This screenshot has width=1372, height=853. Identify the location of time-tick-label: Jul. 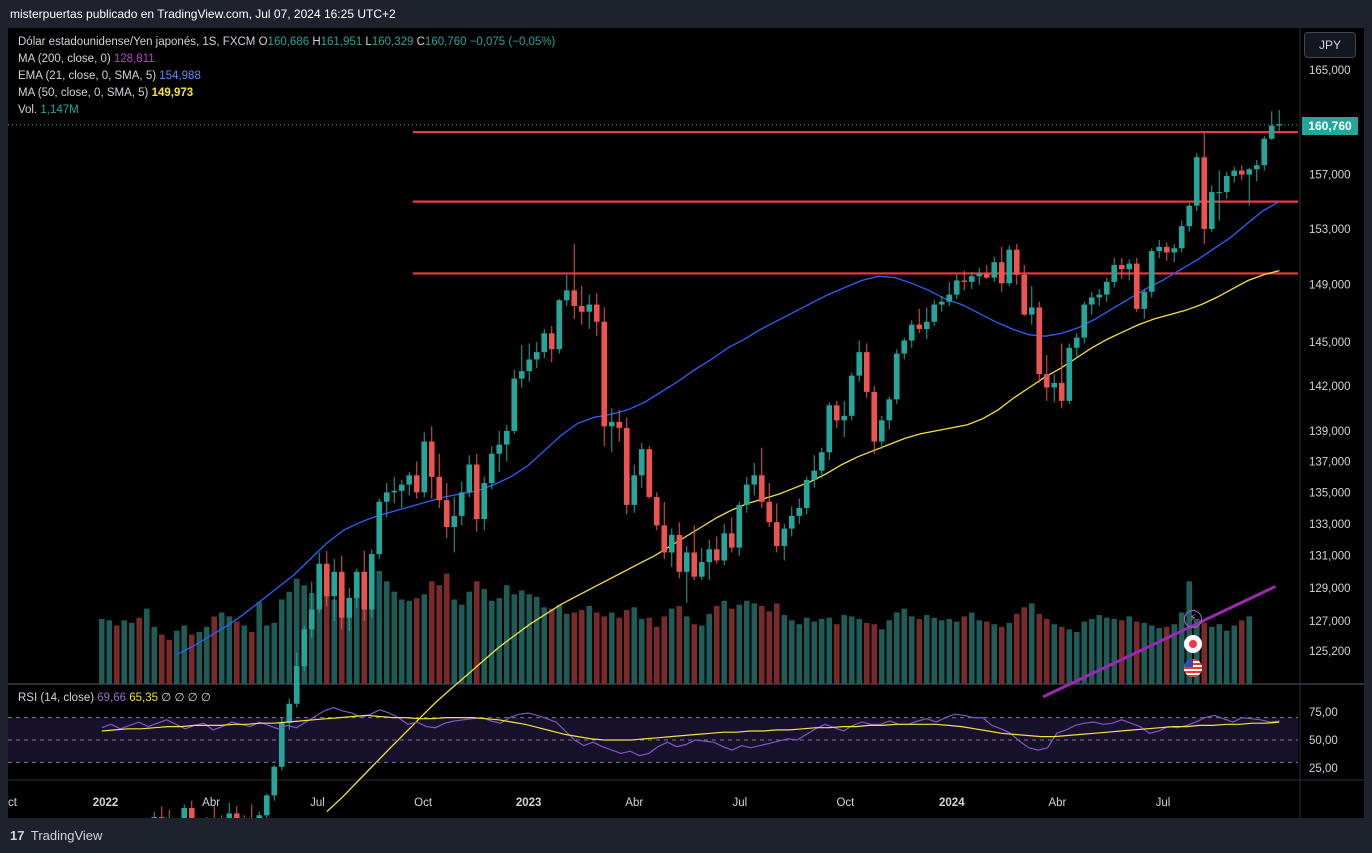
(739, 803).